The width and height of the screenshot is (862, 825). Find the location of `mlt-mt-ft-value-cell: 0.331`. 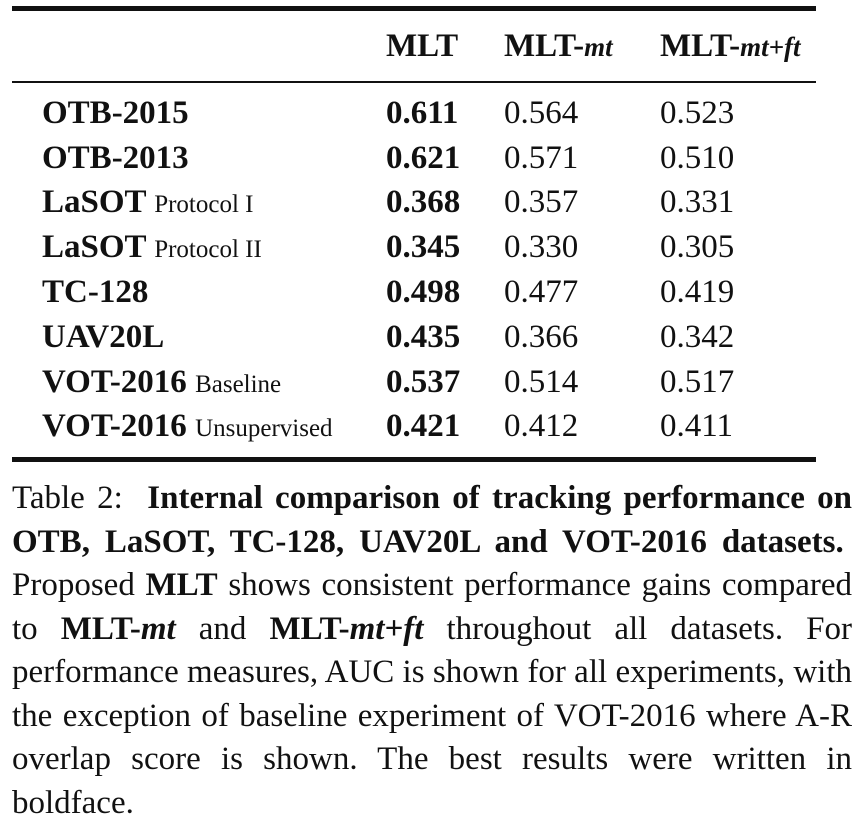

mlt-mt-ft-value-cell: 0.331 is located at coordinates (697, 202).